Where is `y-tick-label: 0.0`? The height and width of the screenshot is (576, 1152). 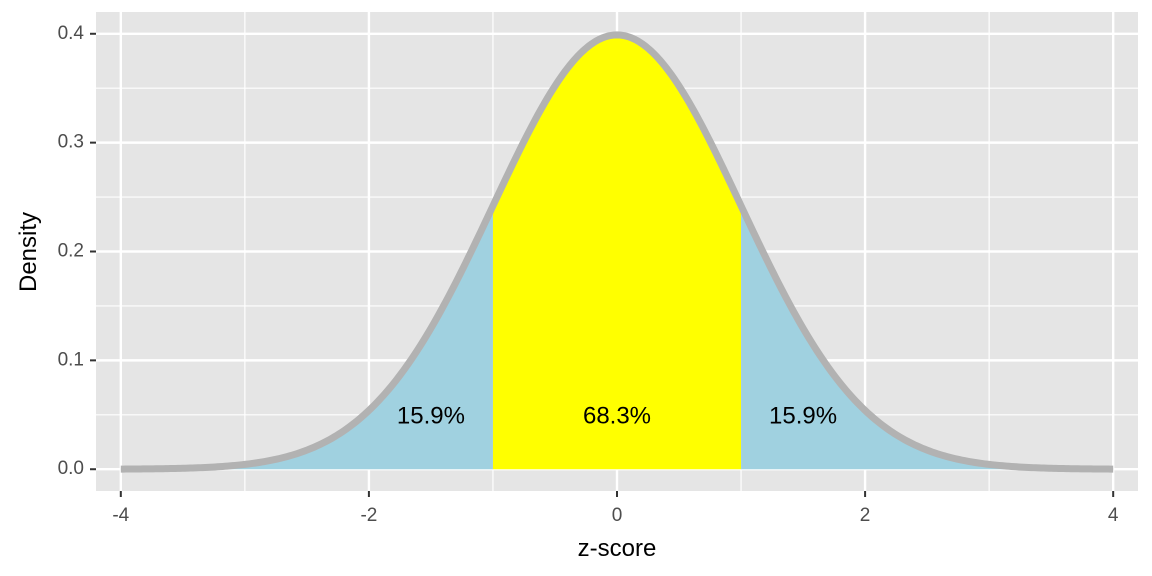
y-tick-label: 0.0 is located at coordinates (71, 468).